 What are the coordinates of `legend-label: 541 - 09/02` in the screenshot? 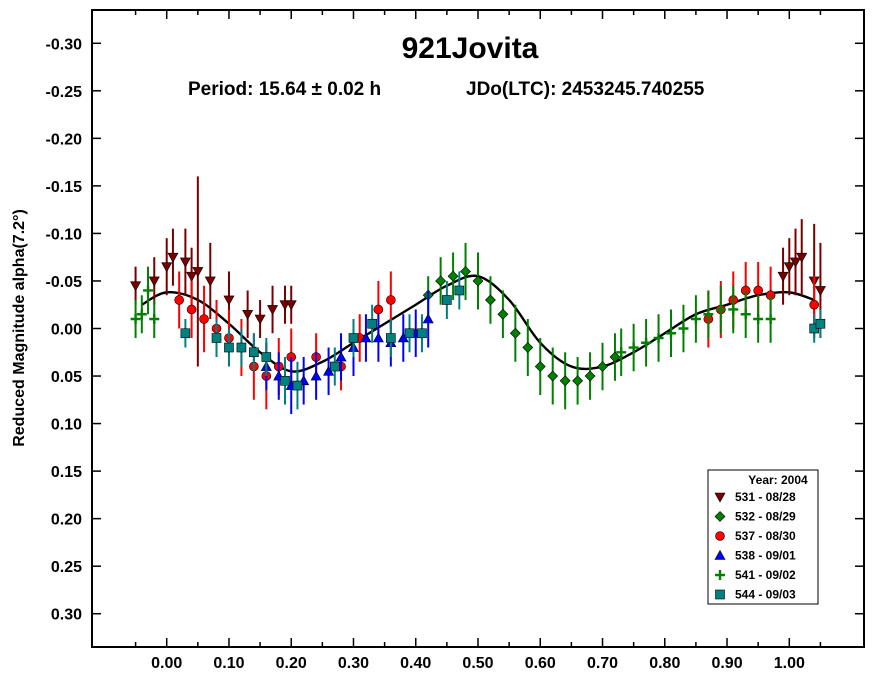 It's located at (765, 575).